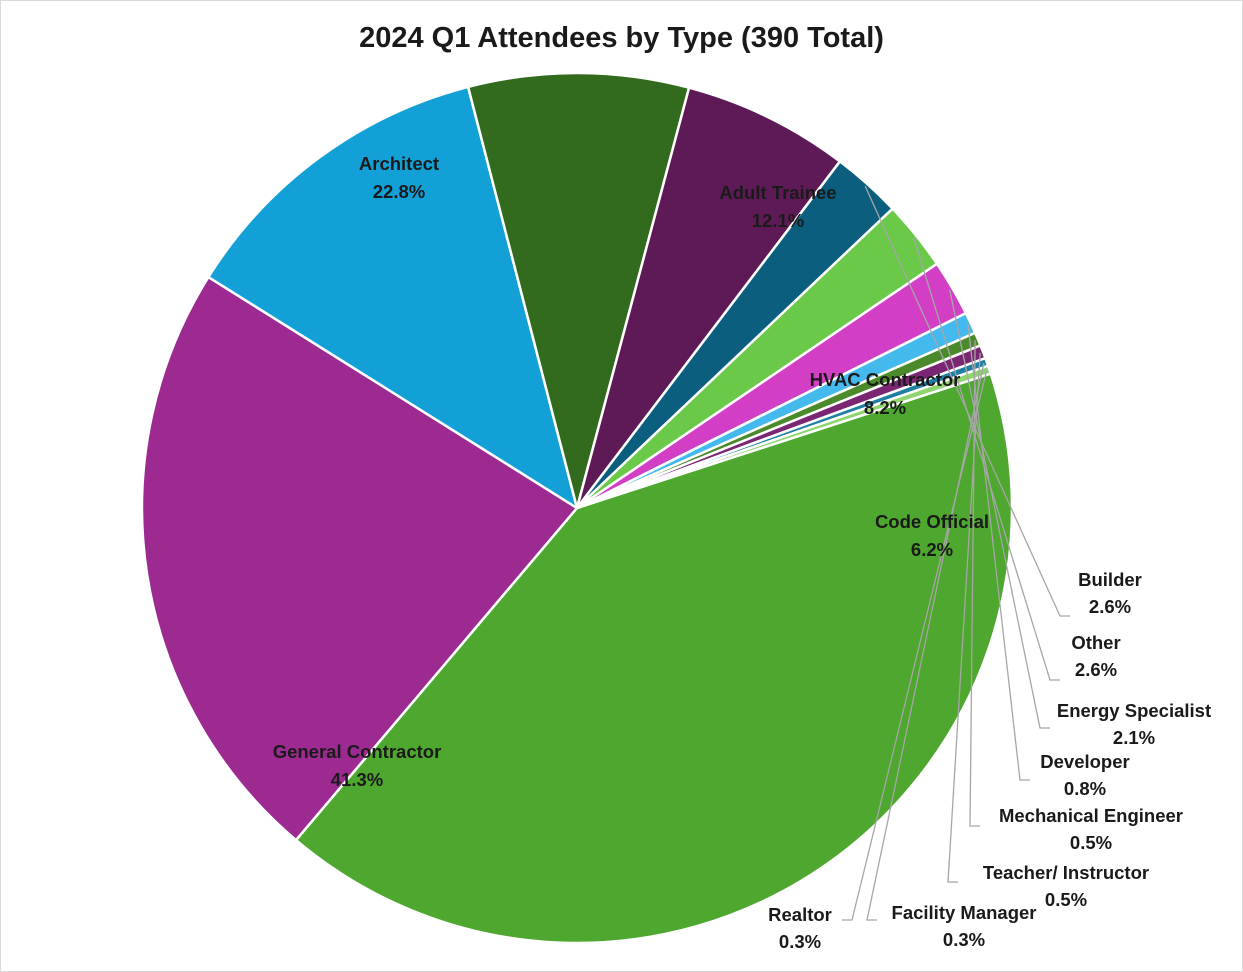 This screenshot has width=1243, height=972. I want to click on slice-value-facility-manager: 0.3%, so click(964, 939).